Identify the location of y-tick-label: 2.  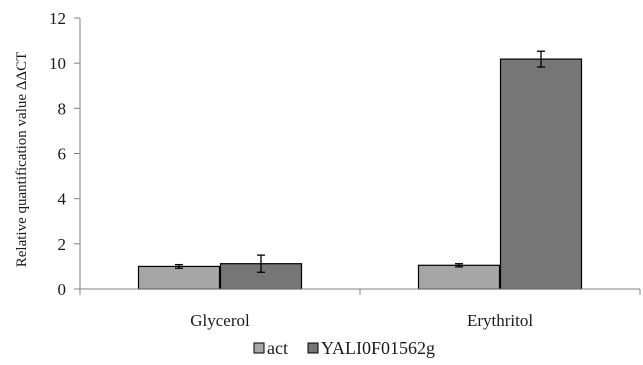
(62, 244).